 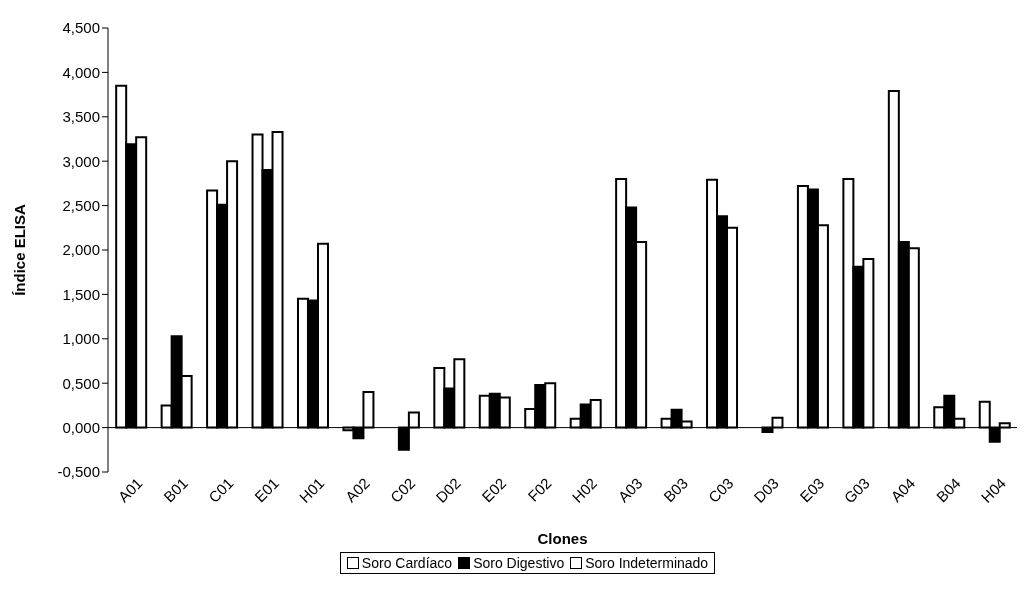 What do you see at coordinates (81, 205) in the screenshot?
I see `y-tick-label: 2,500` at bounding box center [81, 205].